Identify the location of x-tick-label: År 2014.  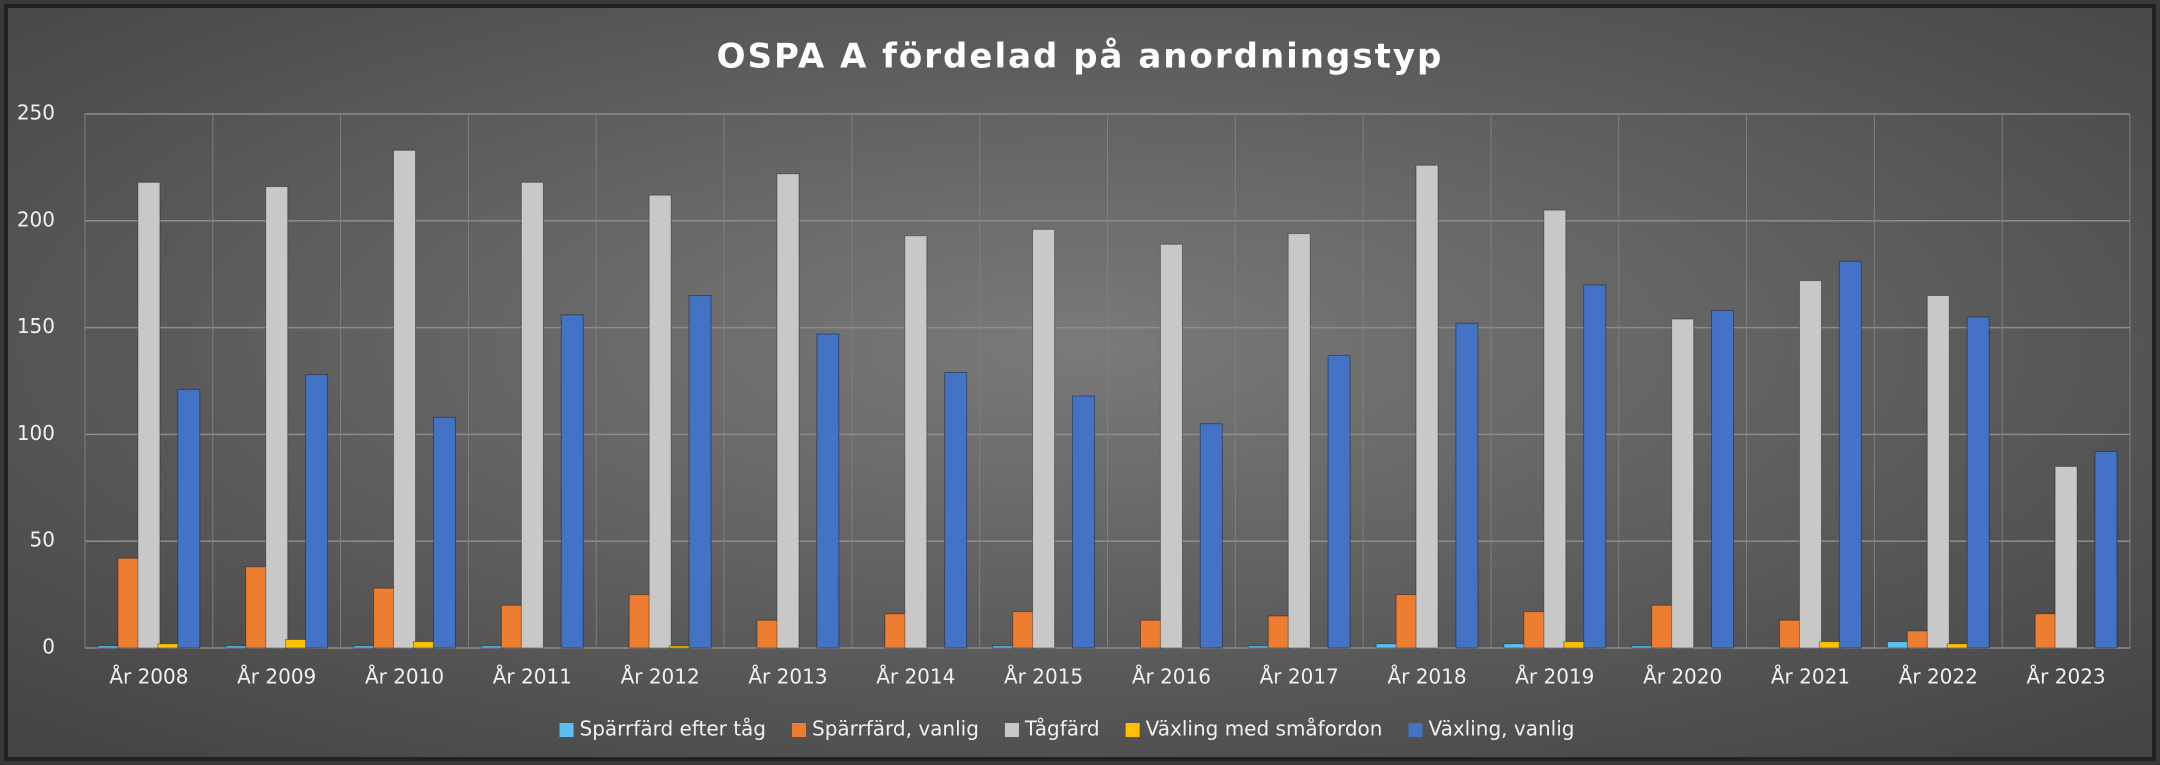
(915, 677).